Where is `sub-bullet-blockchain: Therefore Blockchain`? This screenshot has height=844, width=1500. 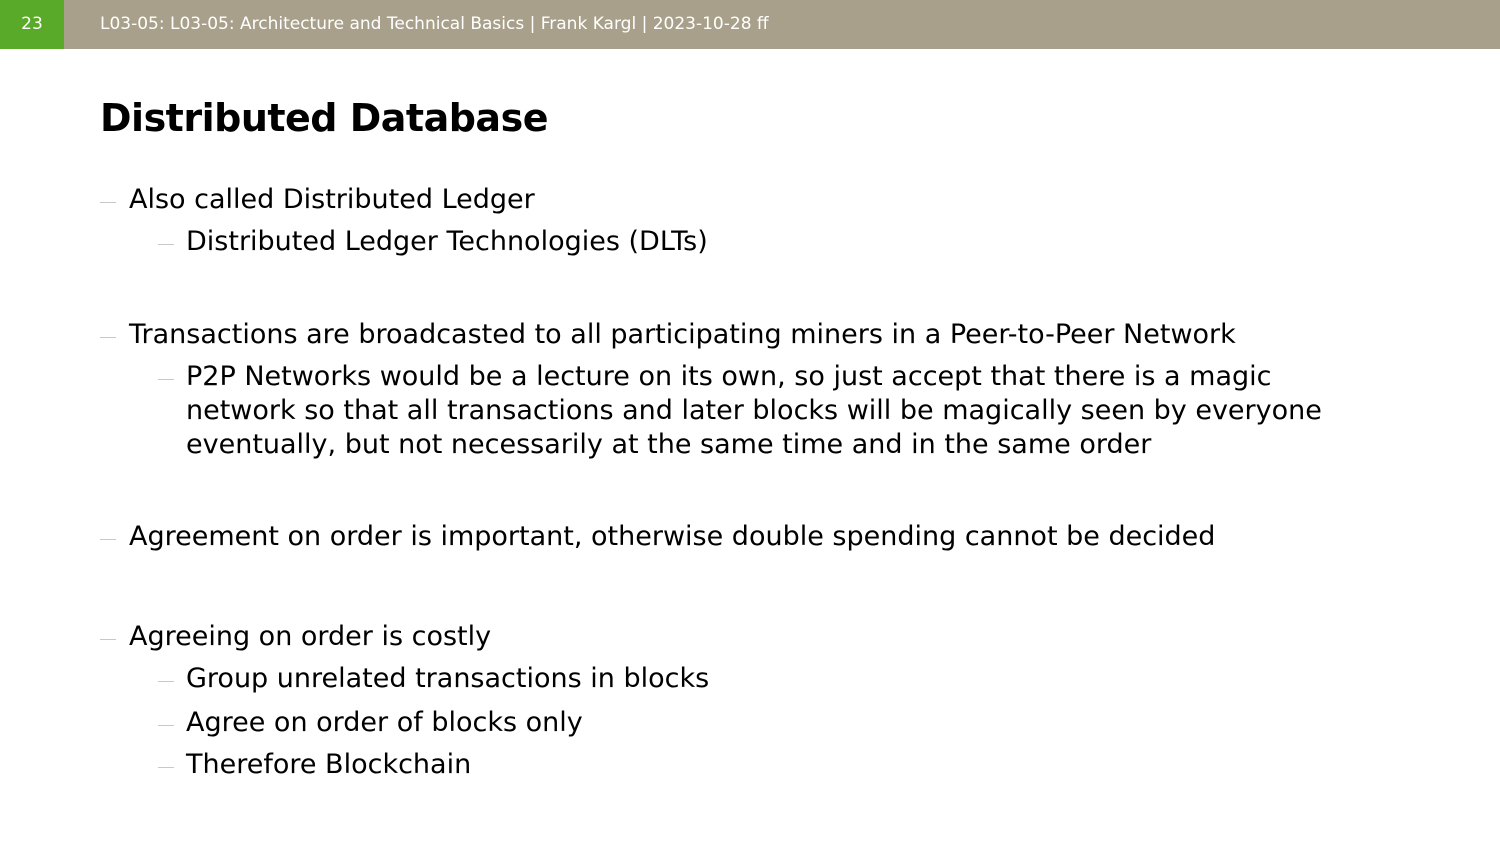
sub-bullet-blockchain: Therefore Blockchain is located at coordinates (315, 765).